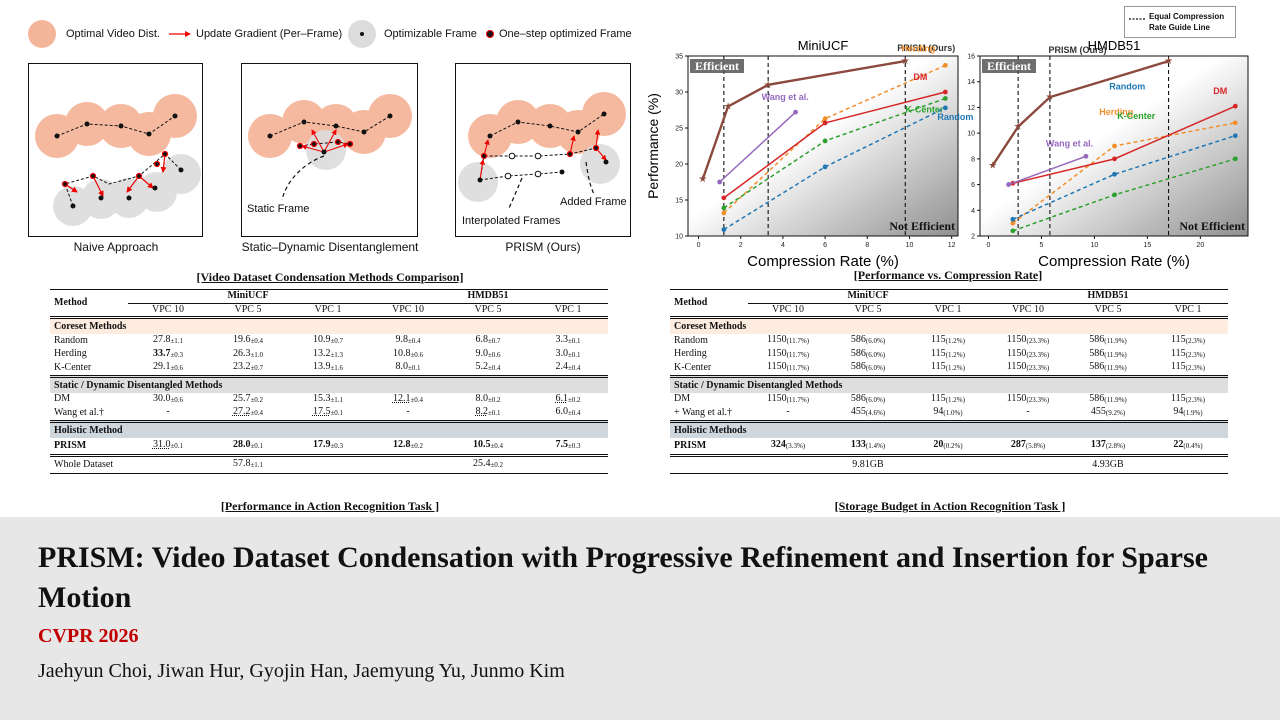  Describe the element at coordinates (168, 353) in the screenshot. I see `table1-cell: 33.7±0.3` at that location.